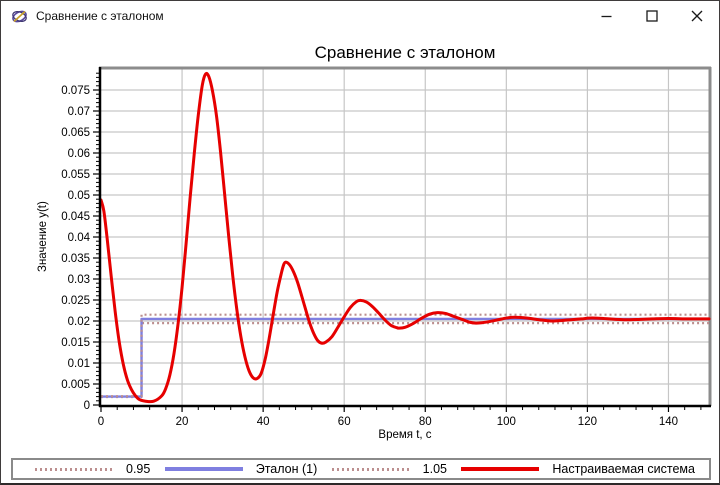 The width and height of the screenshot is (720, 485). I want to click on svg-text: 0.045, so click(75, 217).